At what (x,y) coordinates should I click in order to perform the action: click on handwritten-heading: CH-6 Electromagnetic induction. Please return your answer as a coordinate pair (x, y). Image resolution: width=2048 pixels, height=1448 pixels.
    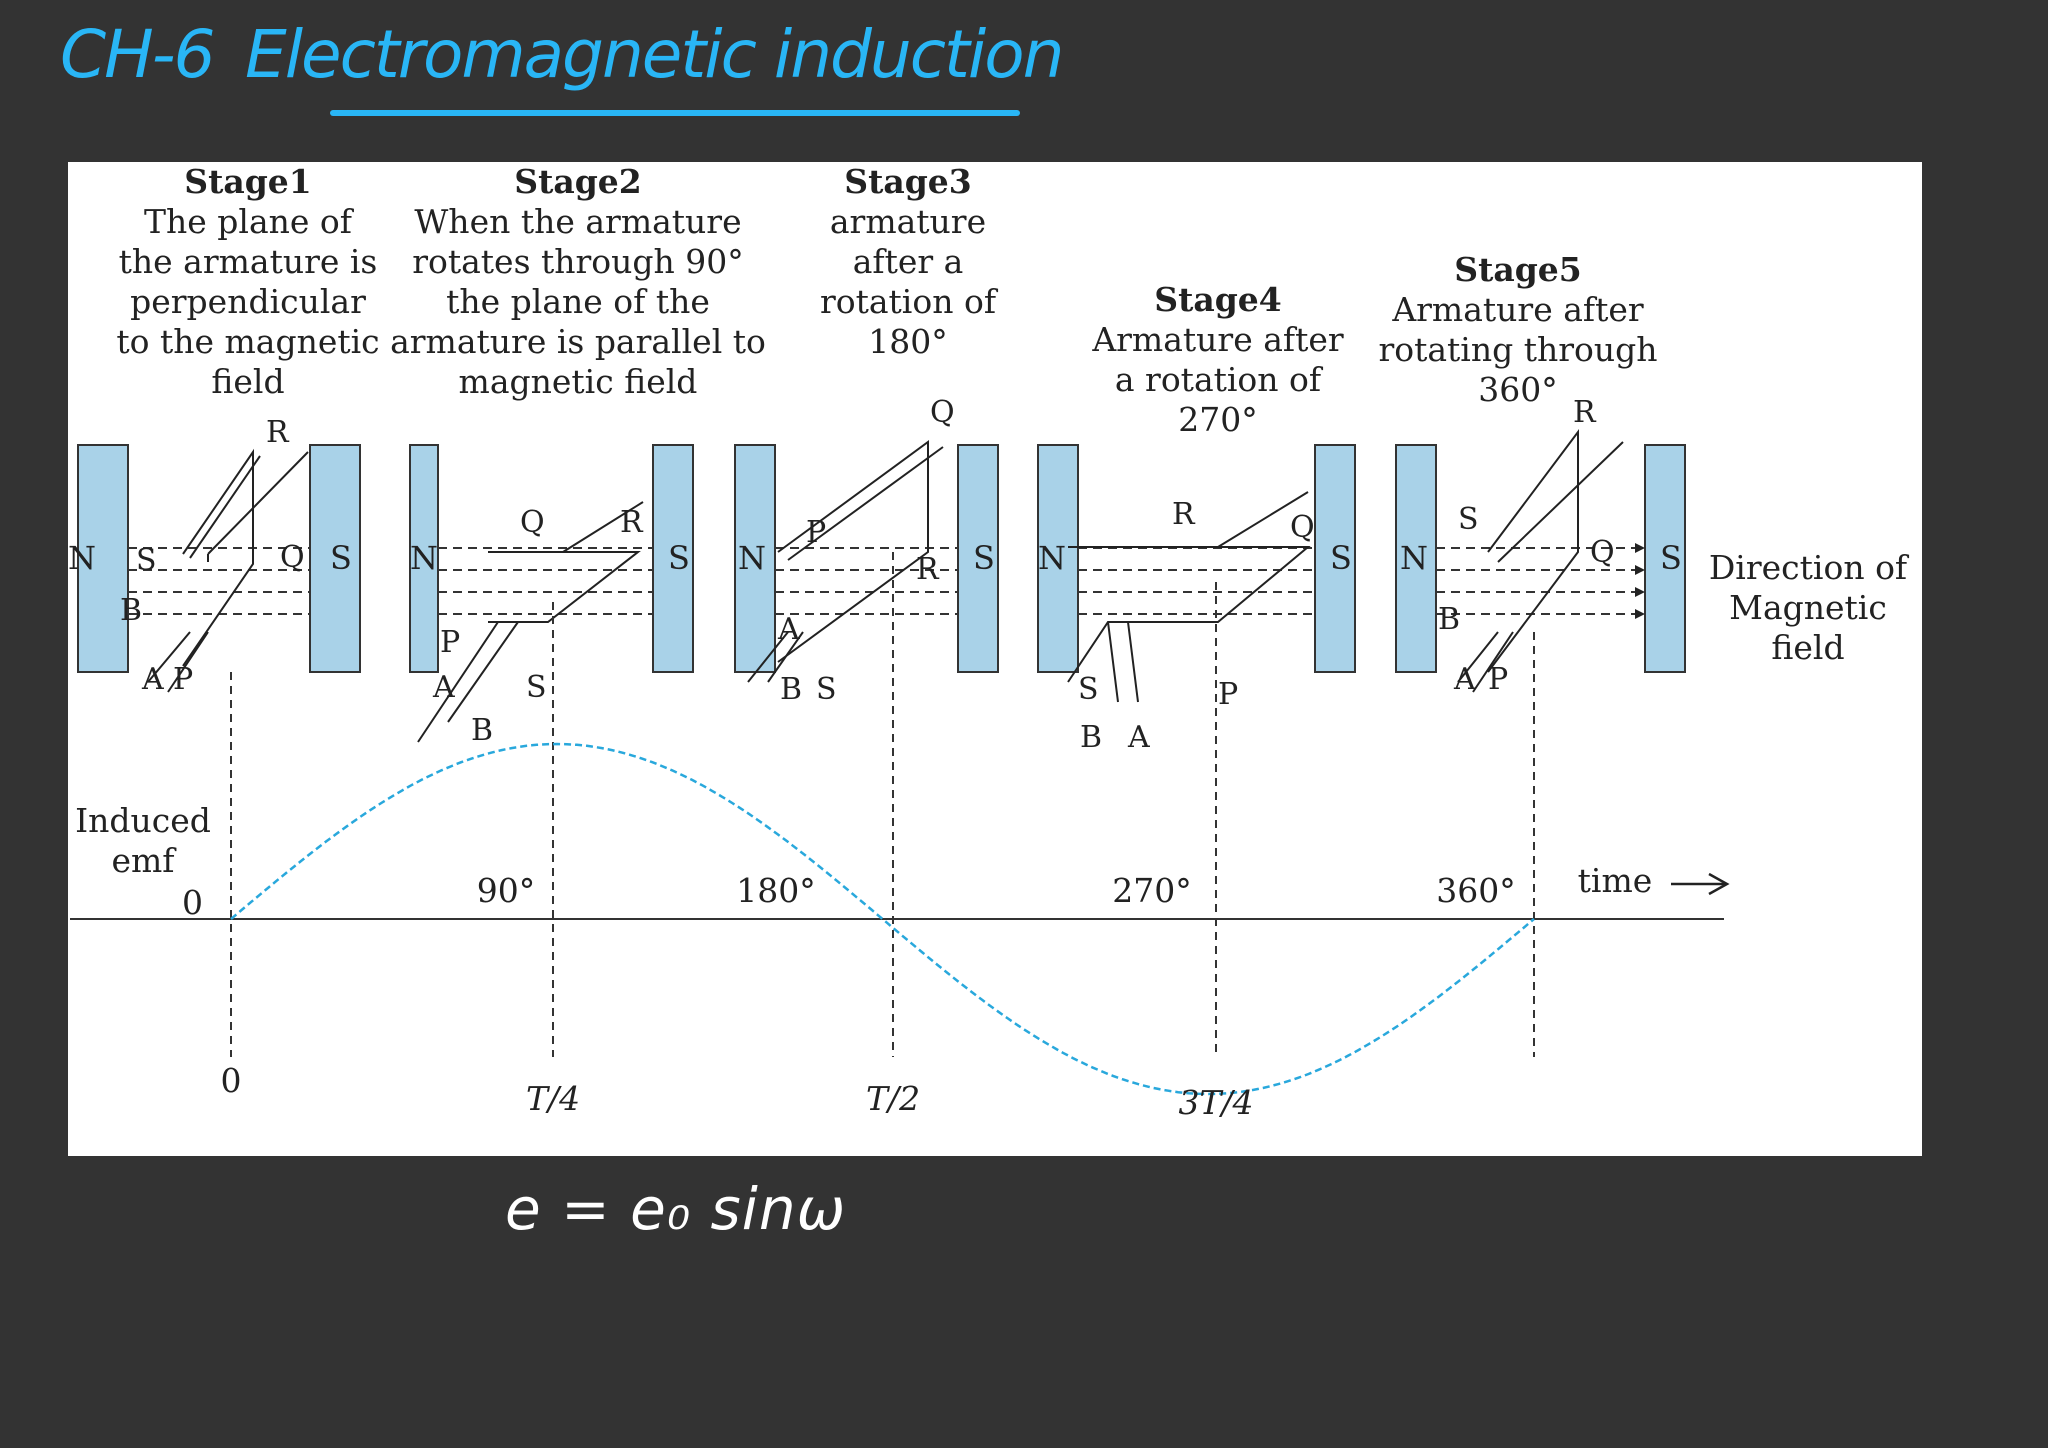
    Looking at the image, I should click on (562, 83).